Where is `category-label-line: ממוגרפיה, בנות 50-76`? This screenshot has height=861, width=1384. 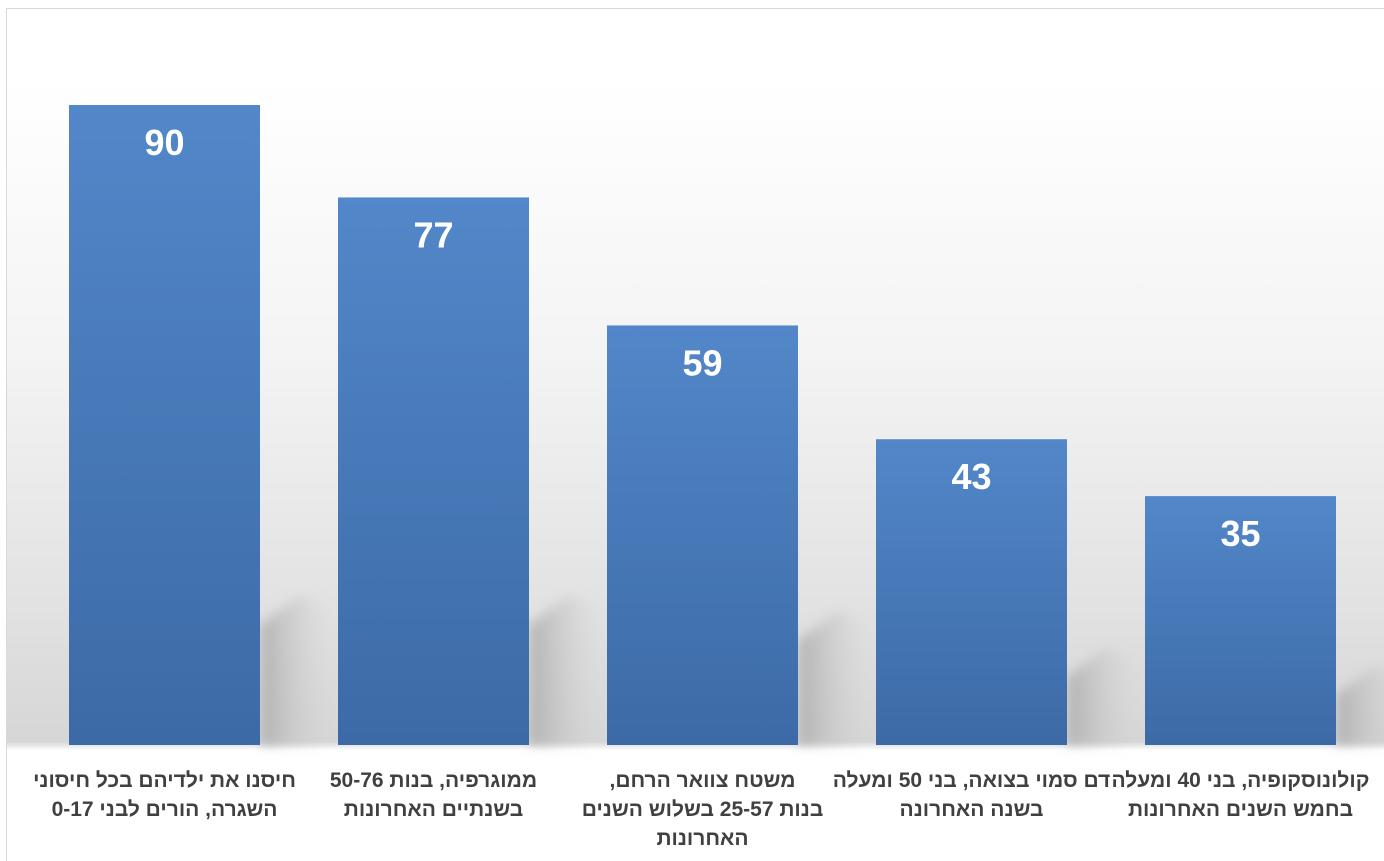 category-label-line: ממוגרפיה, בנות 50-76 is located at coordinates (433, 780).